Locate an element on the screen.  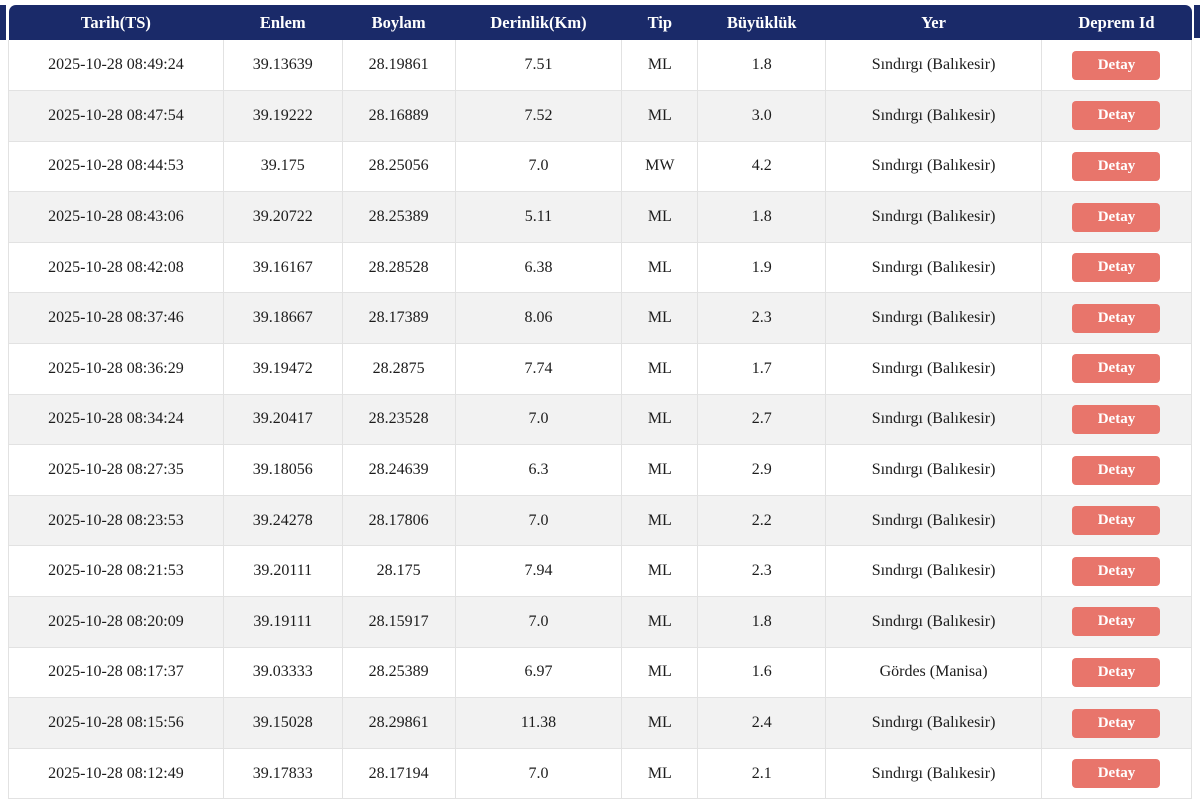
column-header-boylam: Boylam is located at coordinates (399, 22).